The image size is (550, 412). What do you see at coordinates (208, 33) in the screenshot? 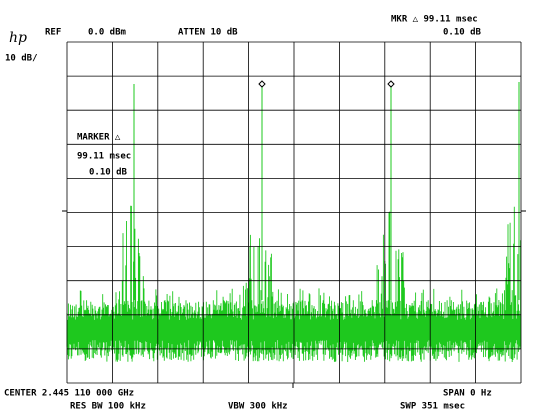
I see `atten: ATTEN 10 dB` at bounding box center [208, 33].